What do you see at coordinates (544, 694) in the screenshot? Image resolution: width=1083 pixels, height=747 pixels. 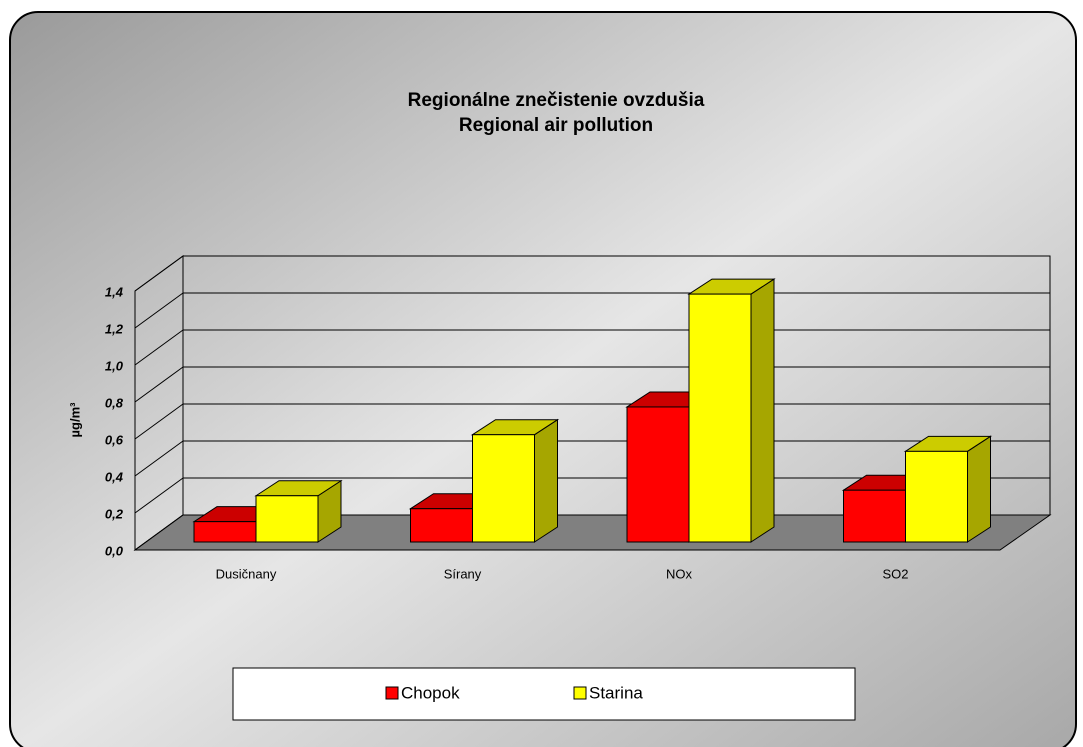 I see `legend` at bounding box center [544, 694].